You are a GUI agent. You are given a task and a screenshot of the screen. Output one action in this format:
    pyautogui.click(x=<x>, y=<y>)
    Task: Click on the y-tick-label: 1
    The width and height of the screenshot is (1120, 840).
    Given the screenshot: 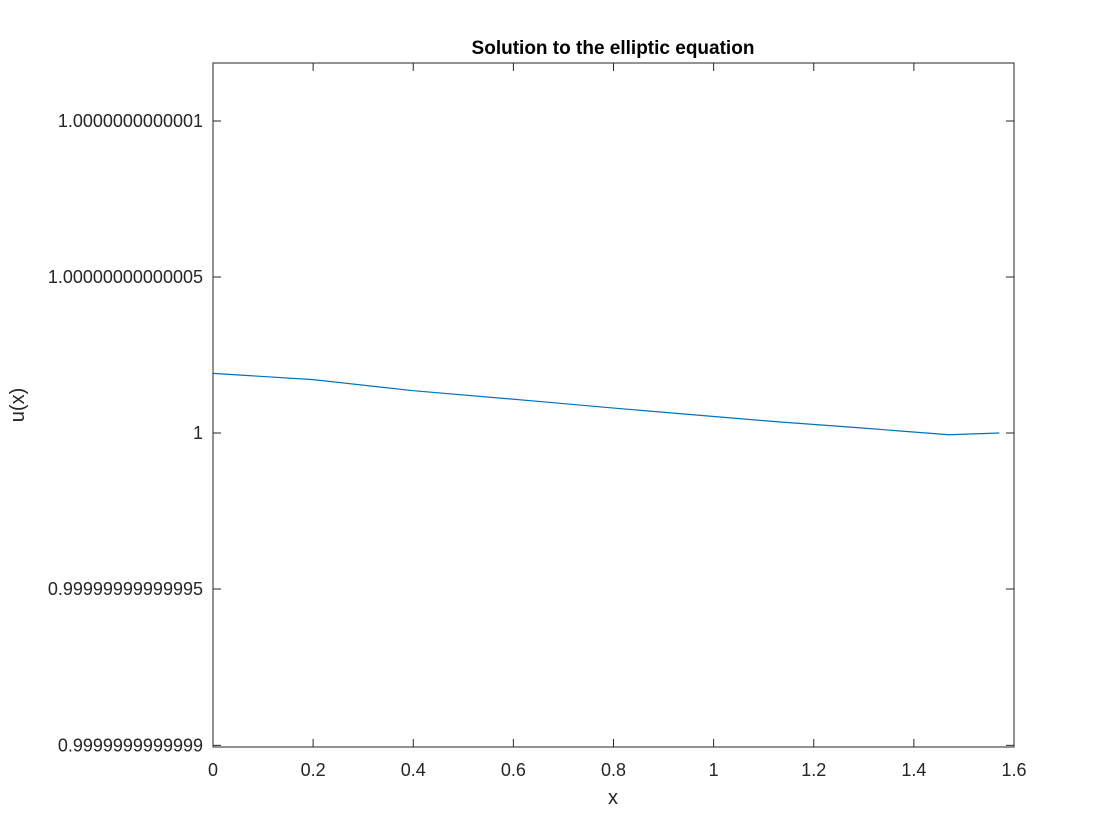 What is the action you would take?
    pyautogui.click(x=198, y=433)
    